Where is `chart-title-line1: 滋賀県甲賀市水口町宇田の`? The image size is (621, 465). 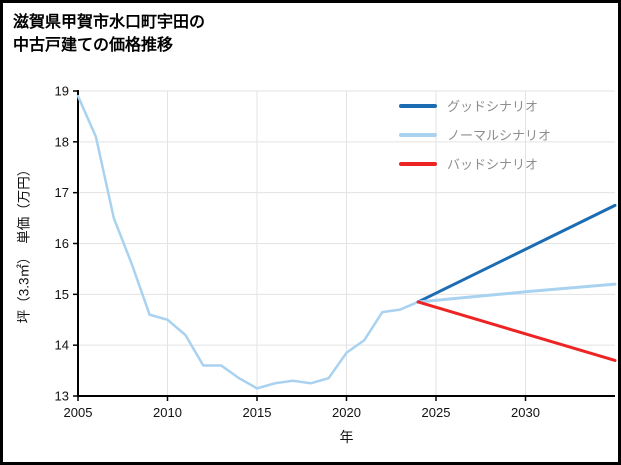
chart-title-line1: 滋賀県甲賀市水口町宇田の is located at coordinates (109, 22).